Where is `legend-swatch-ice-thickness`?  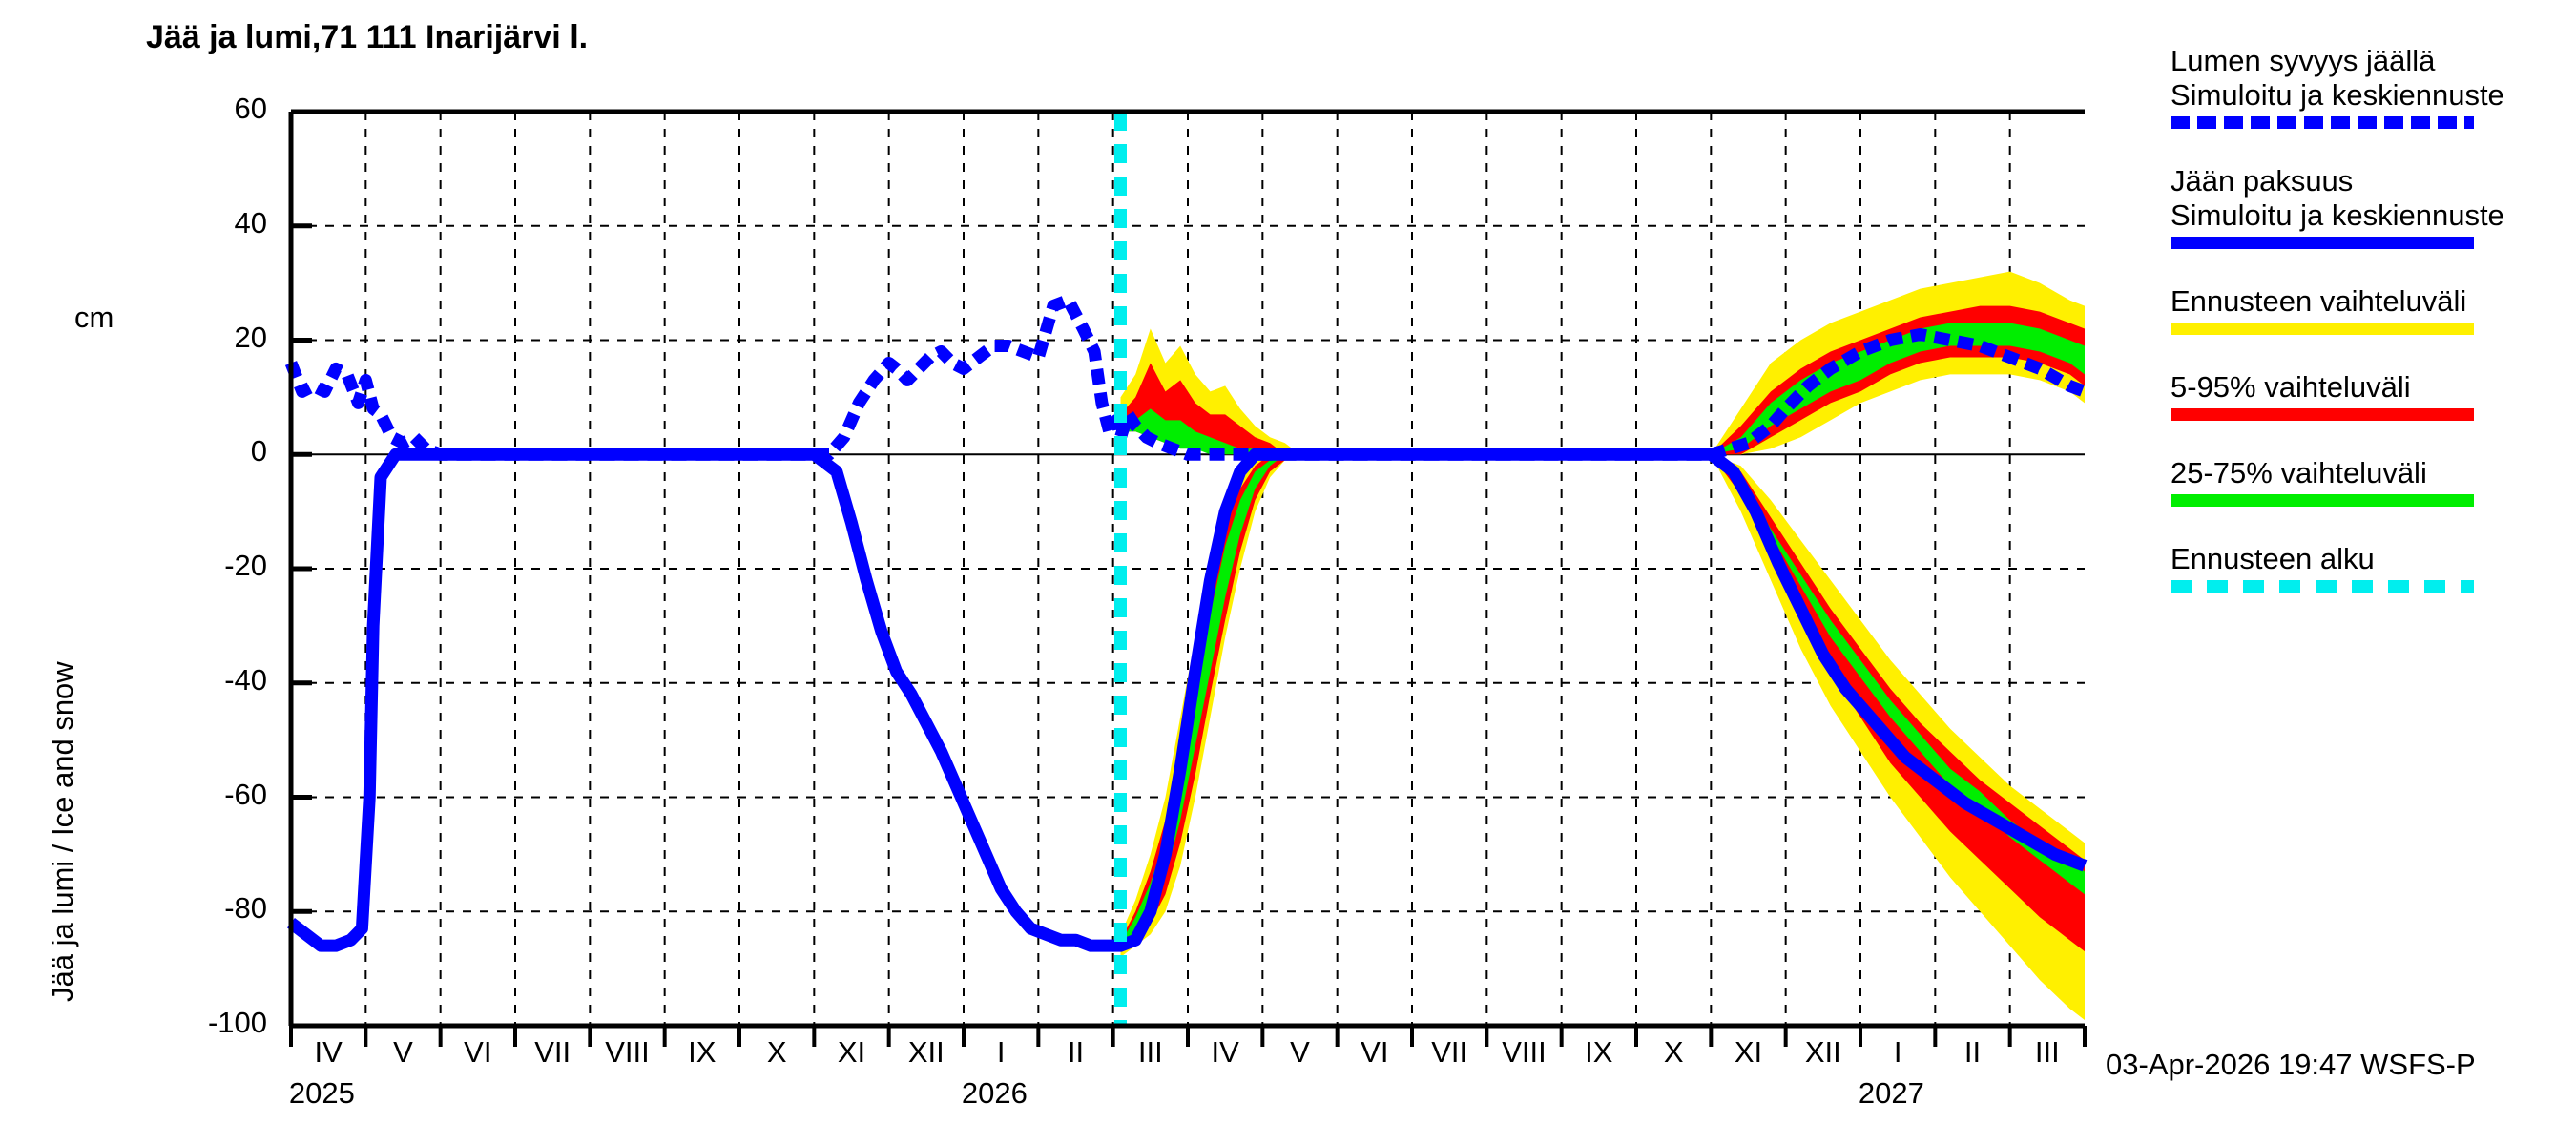
legend-swatch-ice-thickness is located at coordinates (2322, 243).